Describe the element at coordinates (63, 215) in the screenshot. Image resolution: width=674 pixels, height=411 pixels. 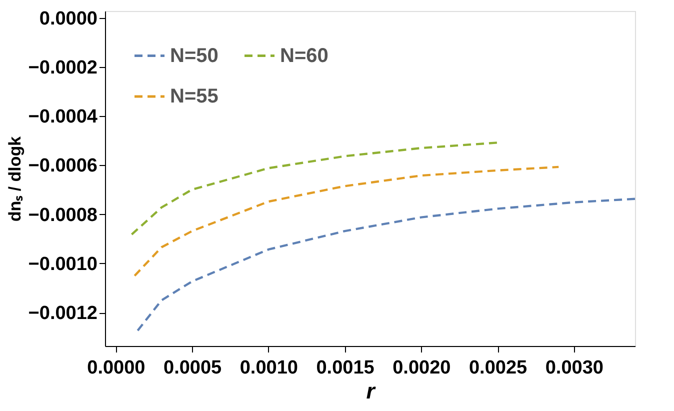
I see `y-tick-label: −0.0008` at that location.